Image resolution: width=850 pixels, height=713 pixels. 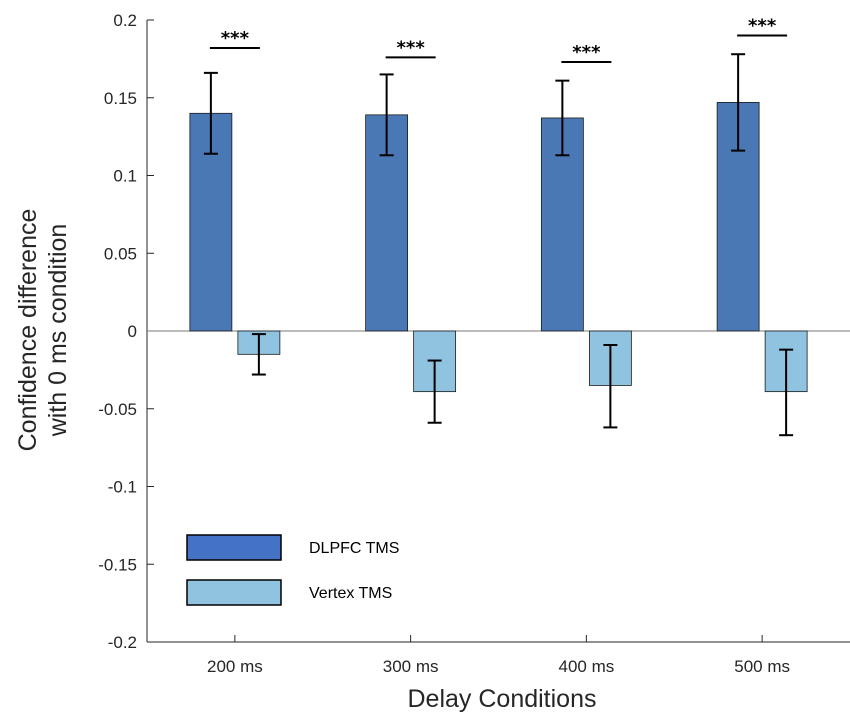 What do you see at coordinates (122, 487) in the screenshot?
I see `y-tick-label: -0.1` at bounding box center [122, 487].